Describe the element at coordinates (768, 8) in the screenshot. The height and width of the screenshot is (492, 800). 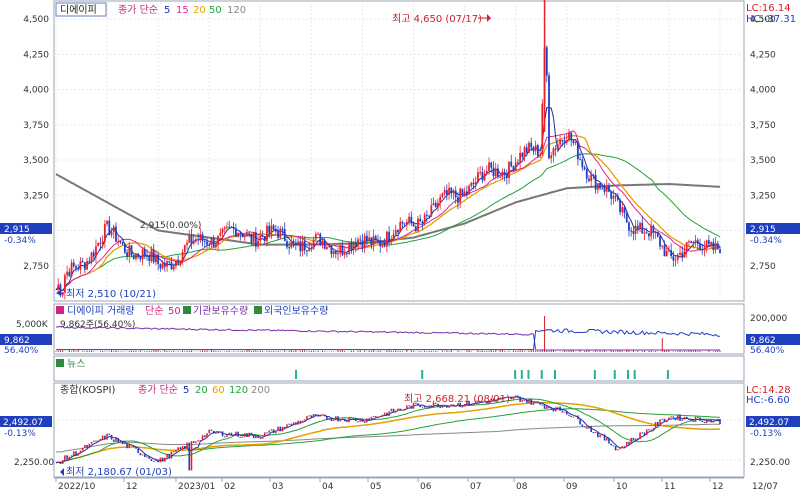
I see `lc-value: LC:16.14` at that location.